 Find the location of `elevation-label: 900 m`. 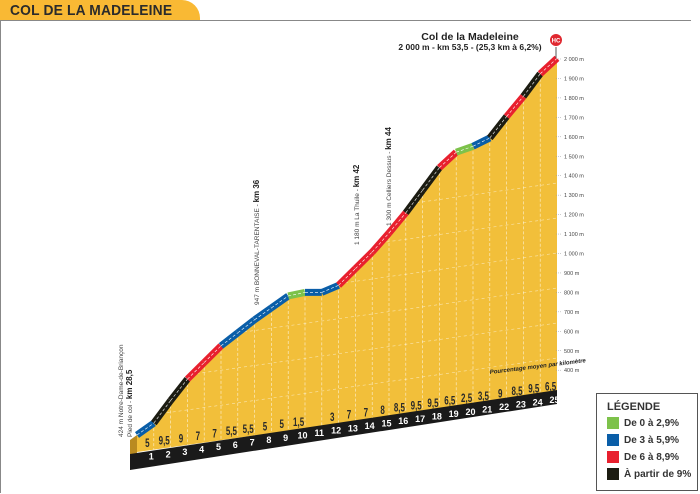

elevation-label: 900 m is located at coordinates (572, 274).